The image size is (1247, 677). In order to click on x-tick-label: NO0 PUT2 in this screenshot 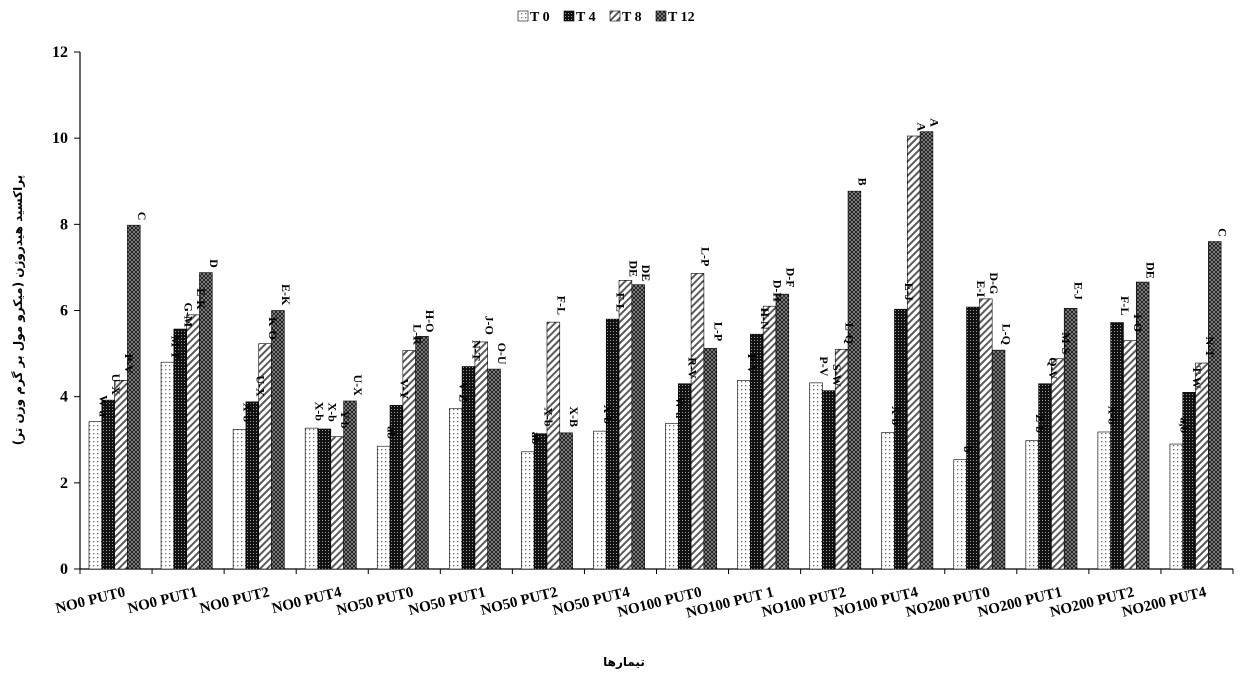, I will do `click(234, 600)`.